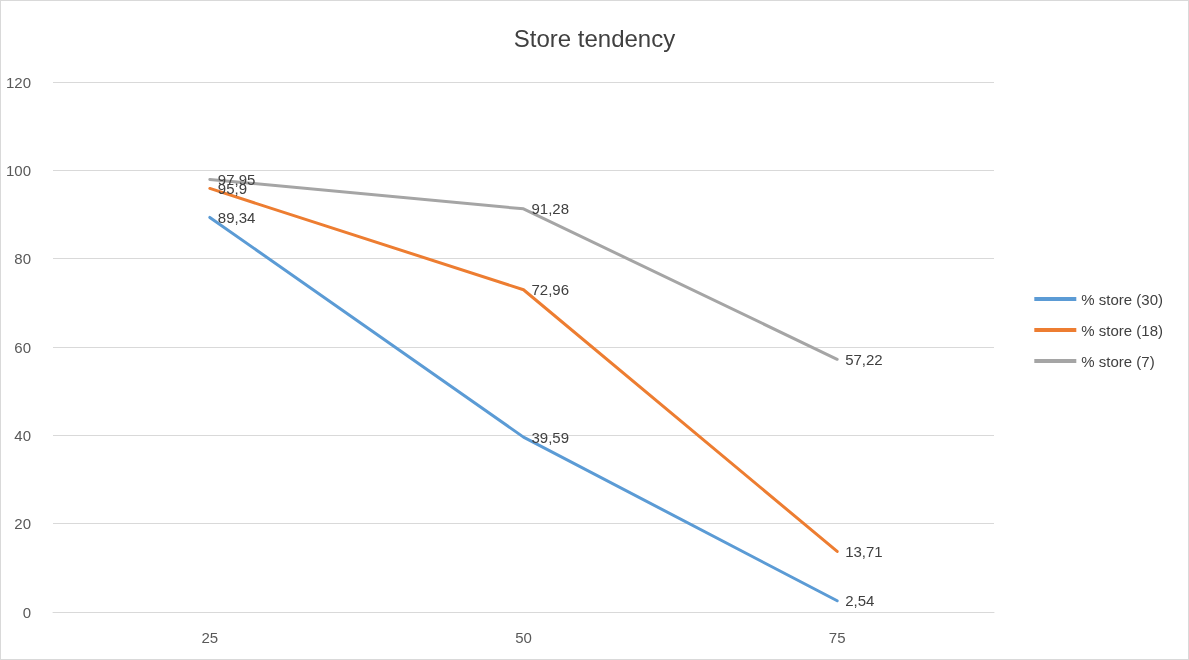 This screenshot has height=660, width=1189. Describe the element at coordinates (860, 601) in the screenshot. I see `data-label: 2,54` at that location.